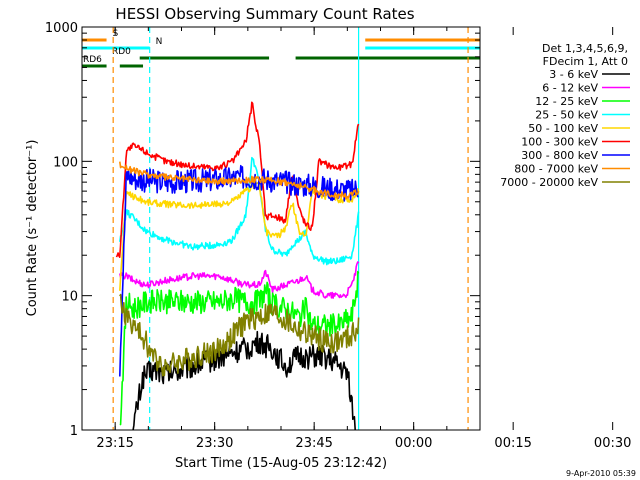 This screenshot has height=480, width=640. I want to click on x-tick-label: 23:15, so click(114, 443).